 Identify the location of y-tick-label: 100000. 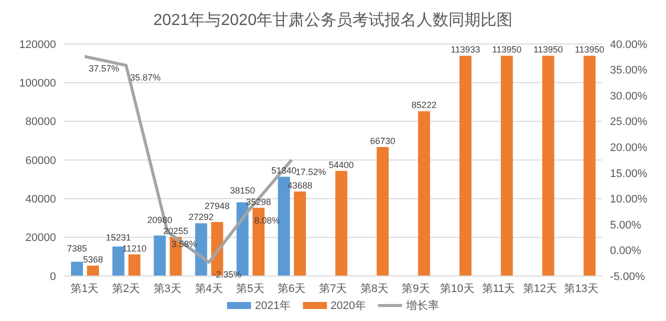
(37, 84).